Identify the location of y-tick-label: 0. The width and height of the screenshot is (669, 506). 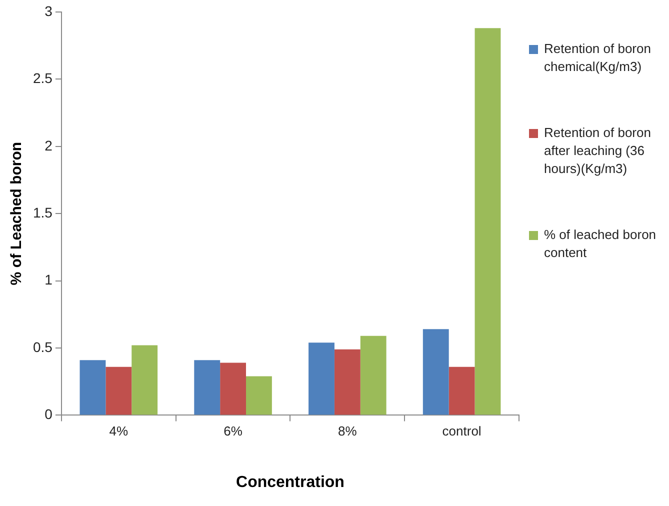
(48, 414).